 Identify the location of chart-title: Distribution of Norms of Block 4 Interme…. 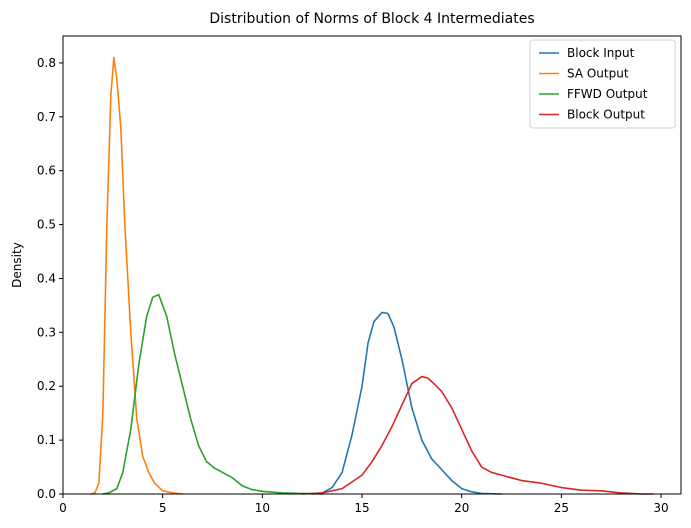
(371, 19).